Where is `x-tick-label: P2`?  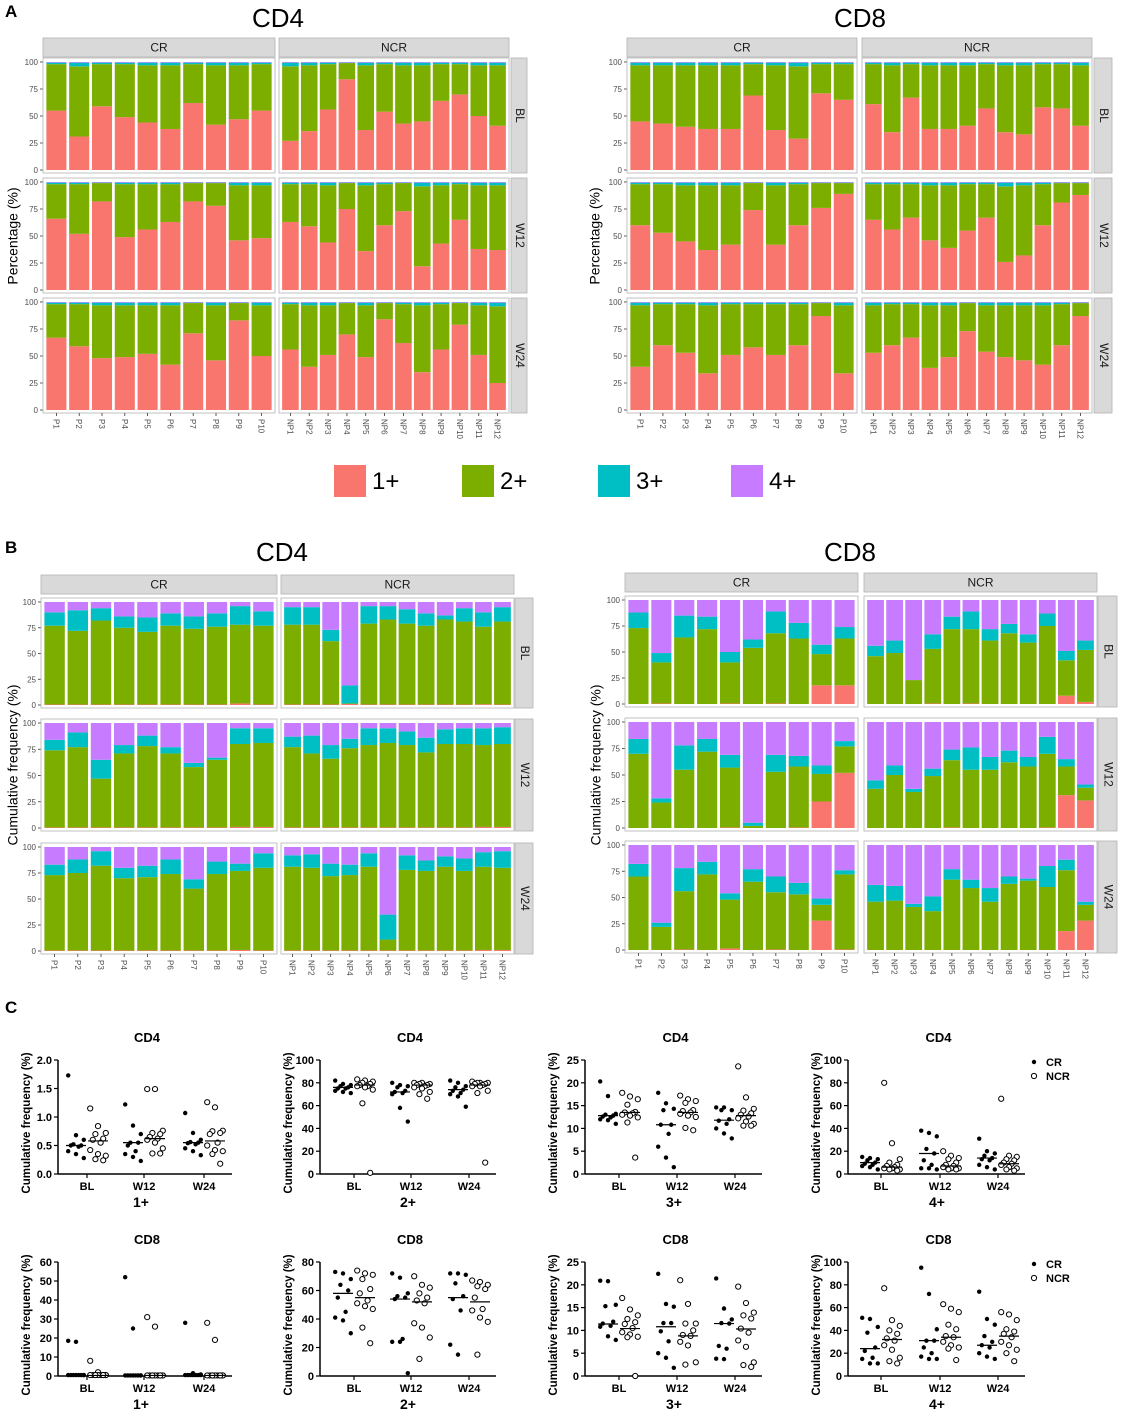
x-tick-label: P2 is located at coordinates (662, 424).